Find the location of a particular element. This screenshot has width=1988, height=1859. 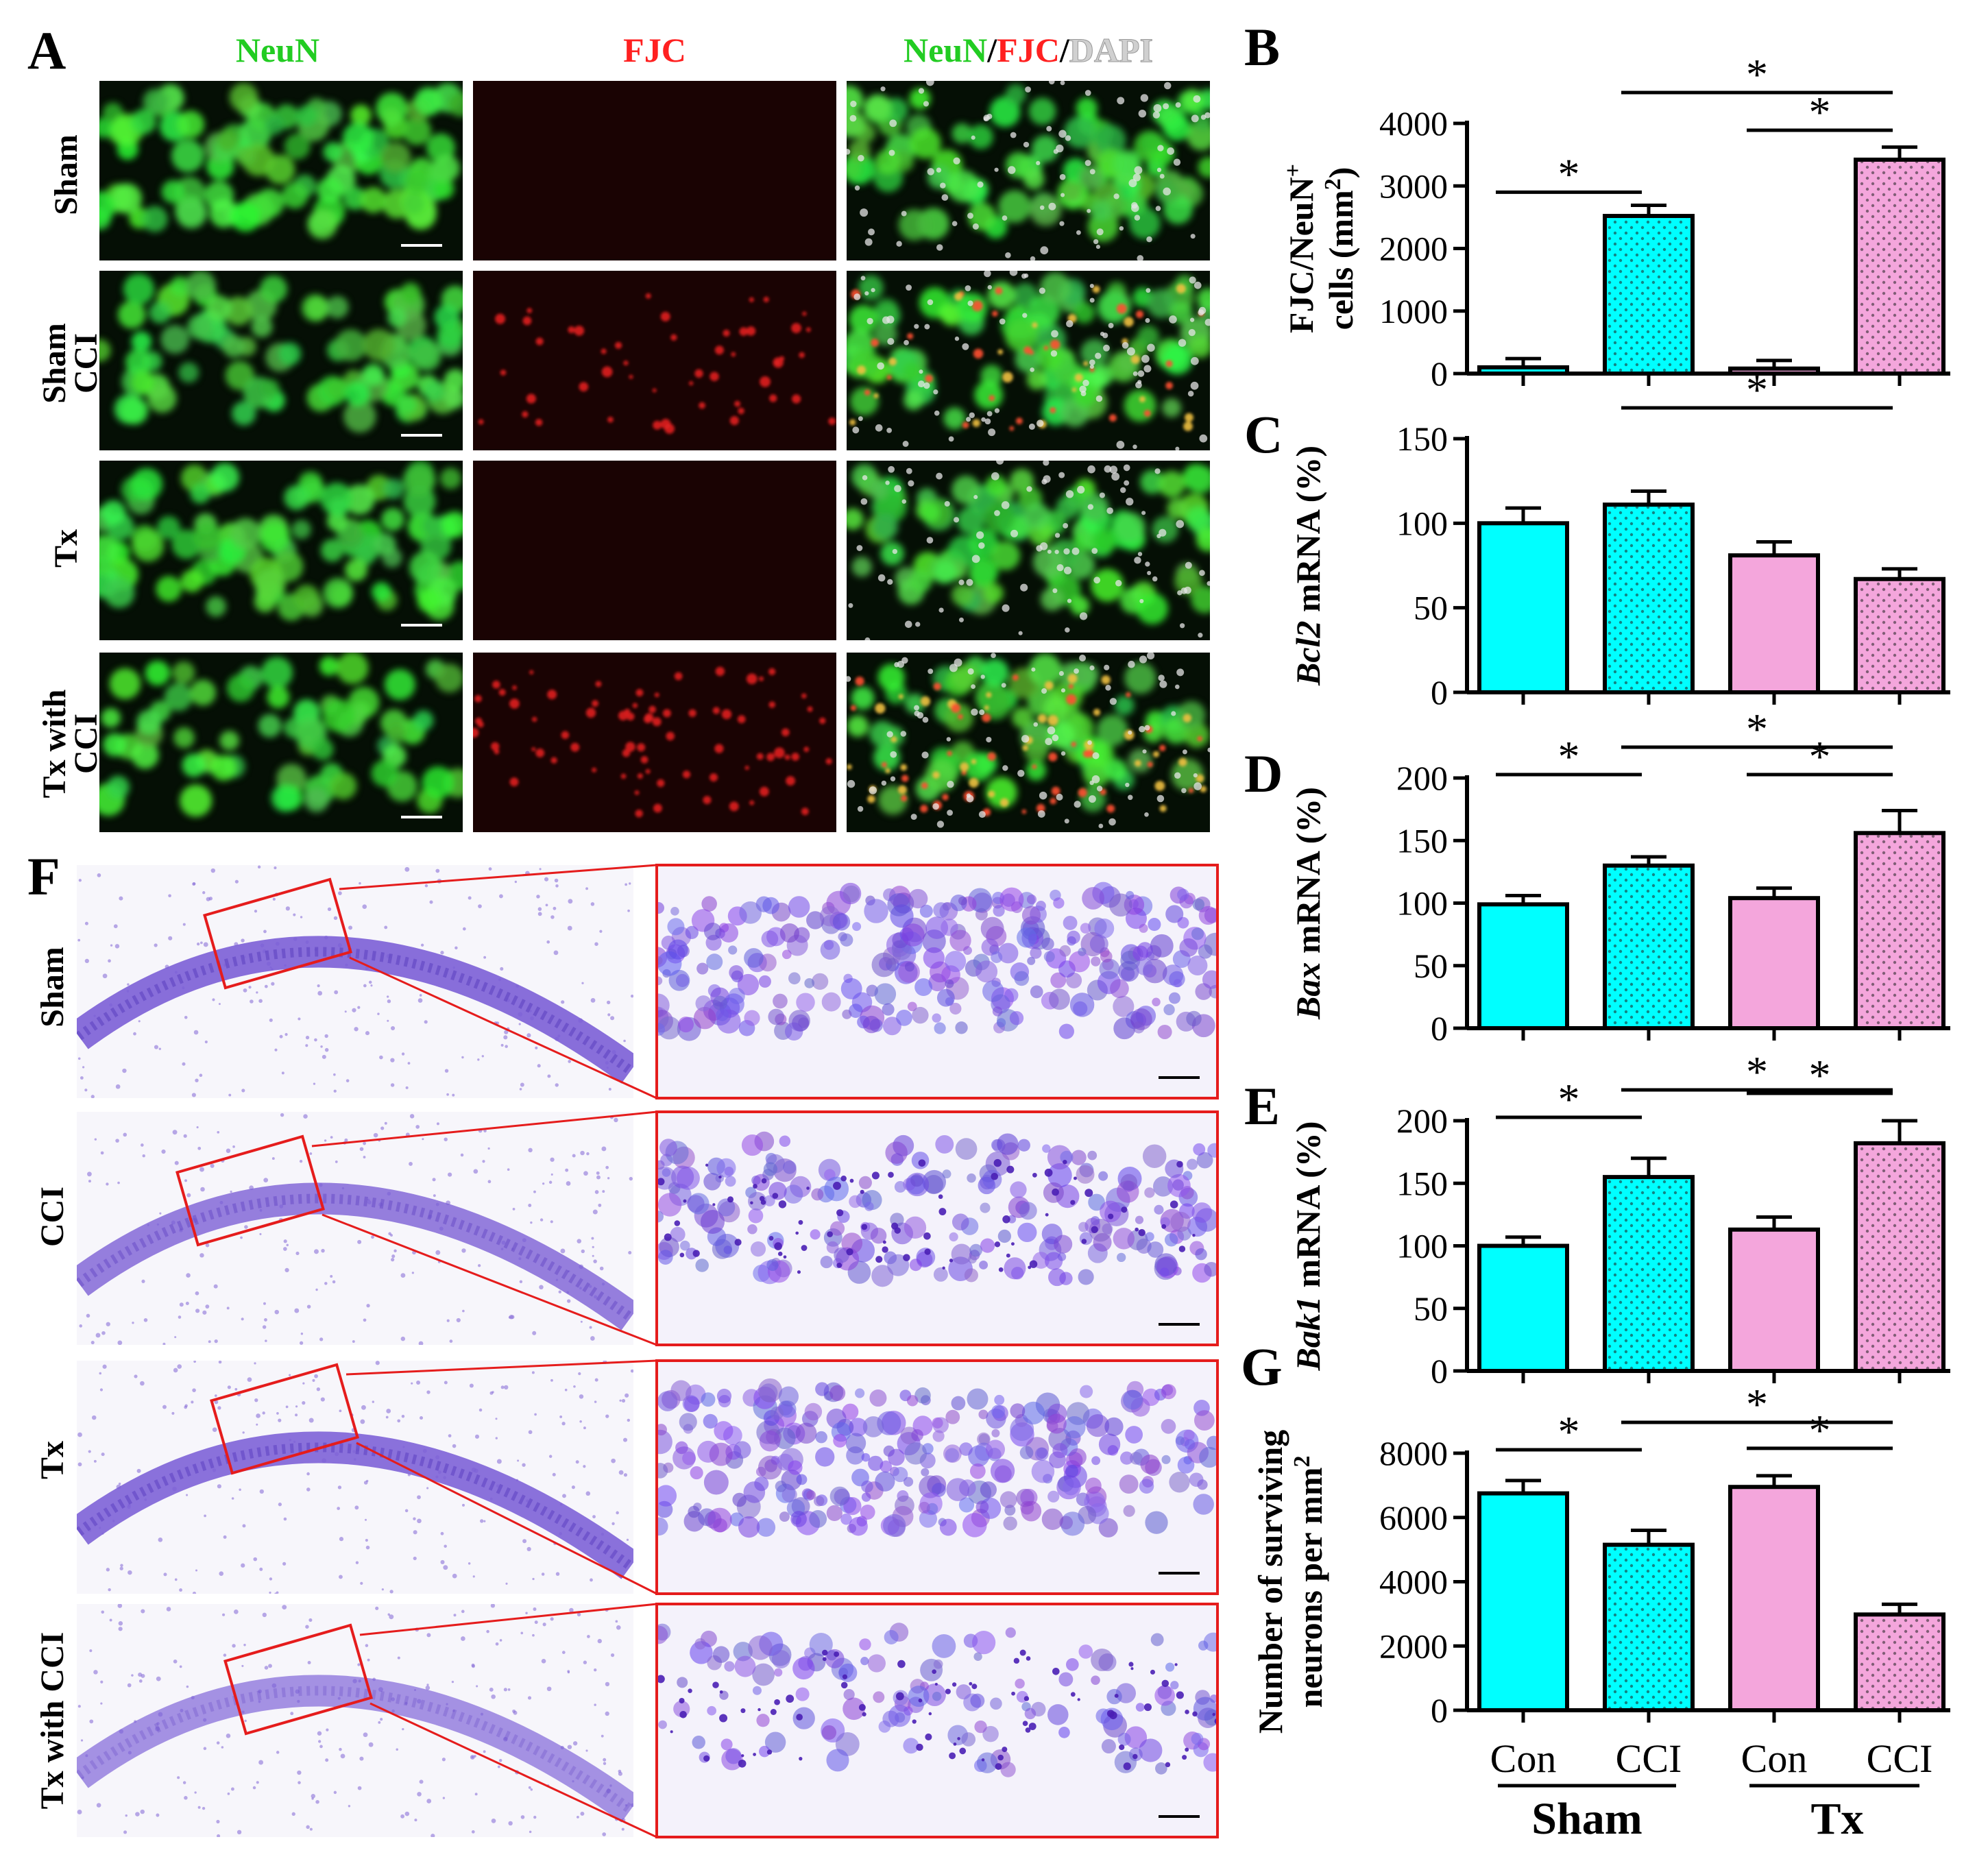

merge-sep-2: / is located at coordinates (1064, 50).